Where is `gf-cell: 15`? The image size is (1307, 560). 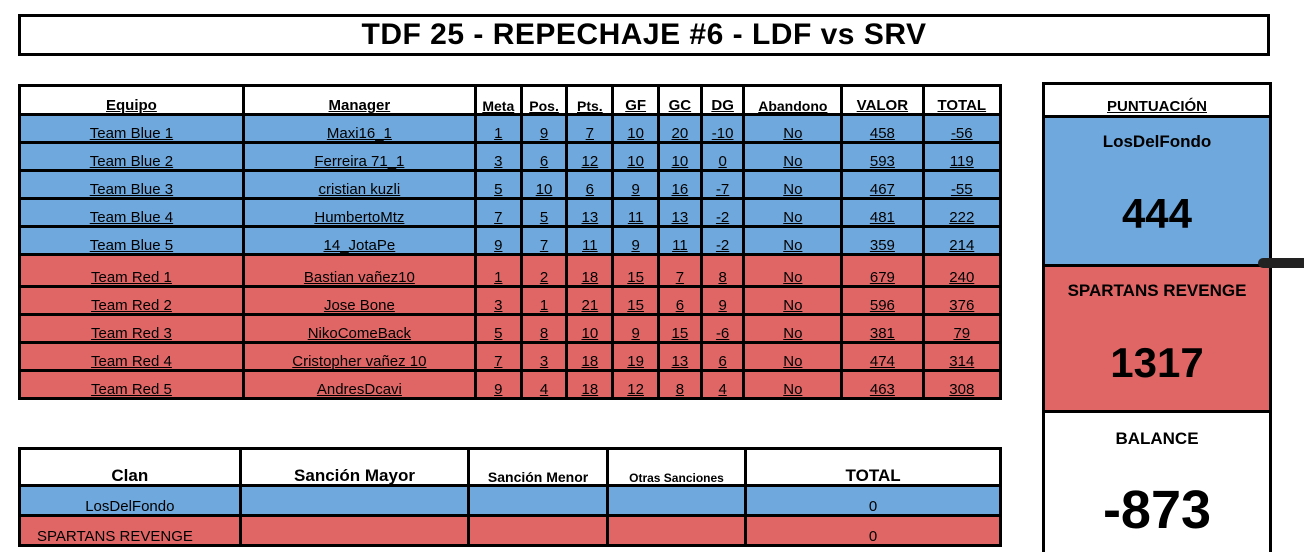 gf-cell: 15 is located at coordinates (636, 300).